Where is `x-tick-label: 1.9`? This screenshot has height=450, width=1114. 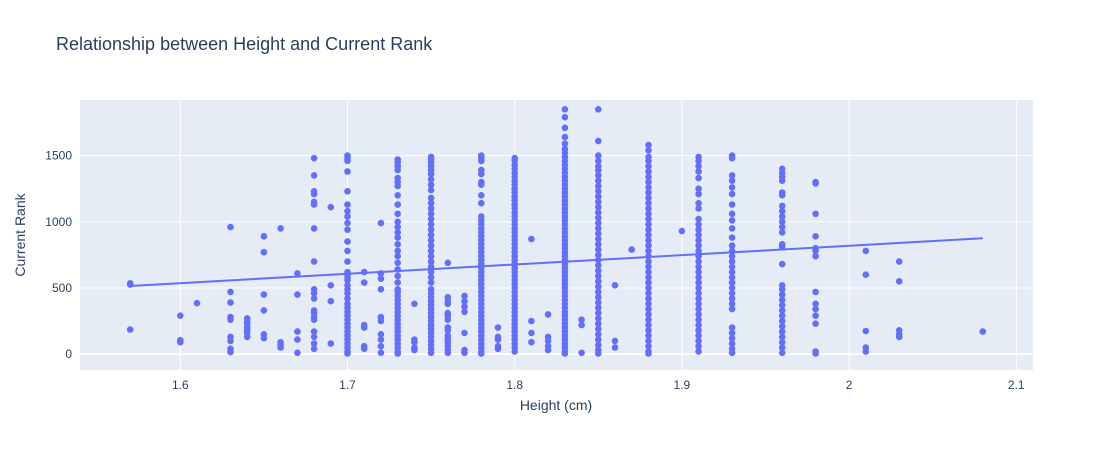 x-tick-label: 1.9 is located at coordinates (682, 385).